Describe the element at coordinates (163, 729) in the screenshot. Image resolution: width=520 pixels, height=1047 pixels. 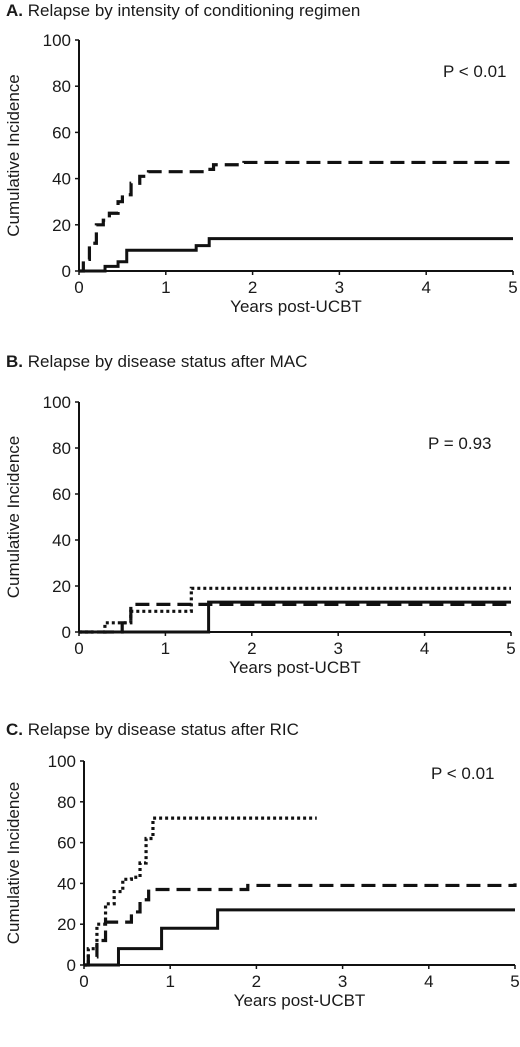
I see `panel-title-text: Relapse by disease status after RIC` at that location.